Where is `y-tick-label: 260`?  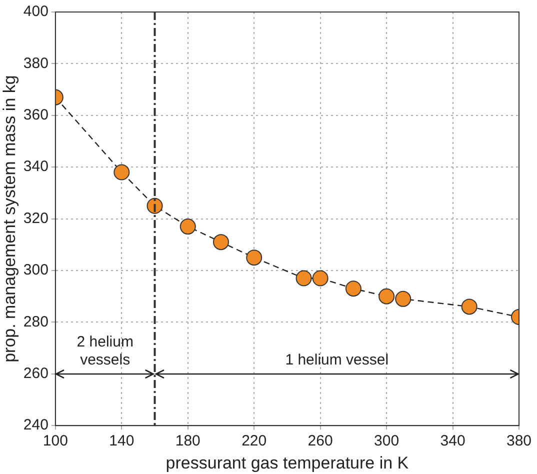 y-tick-label: 260 is located at coordinates (35, 373).